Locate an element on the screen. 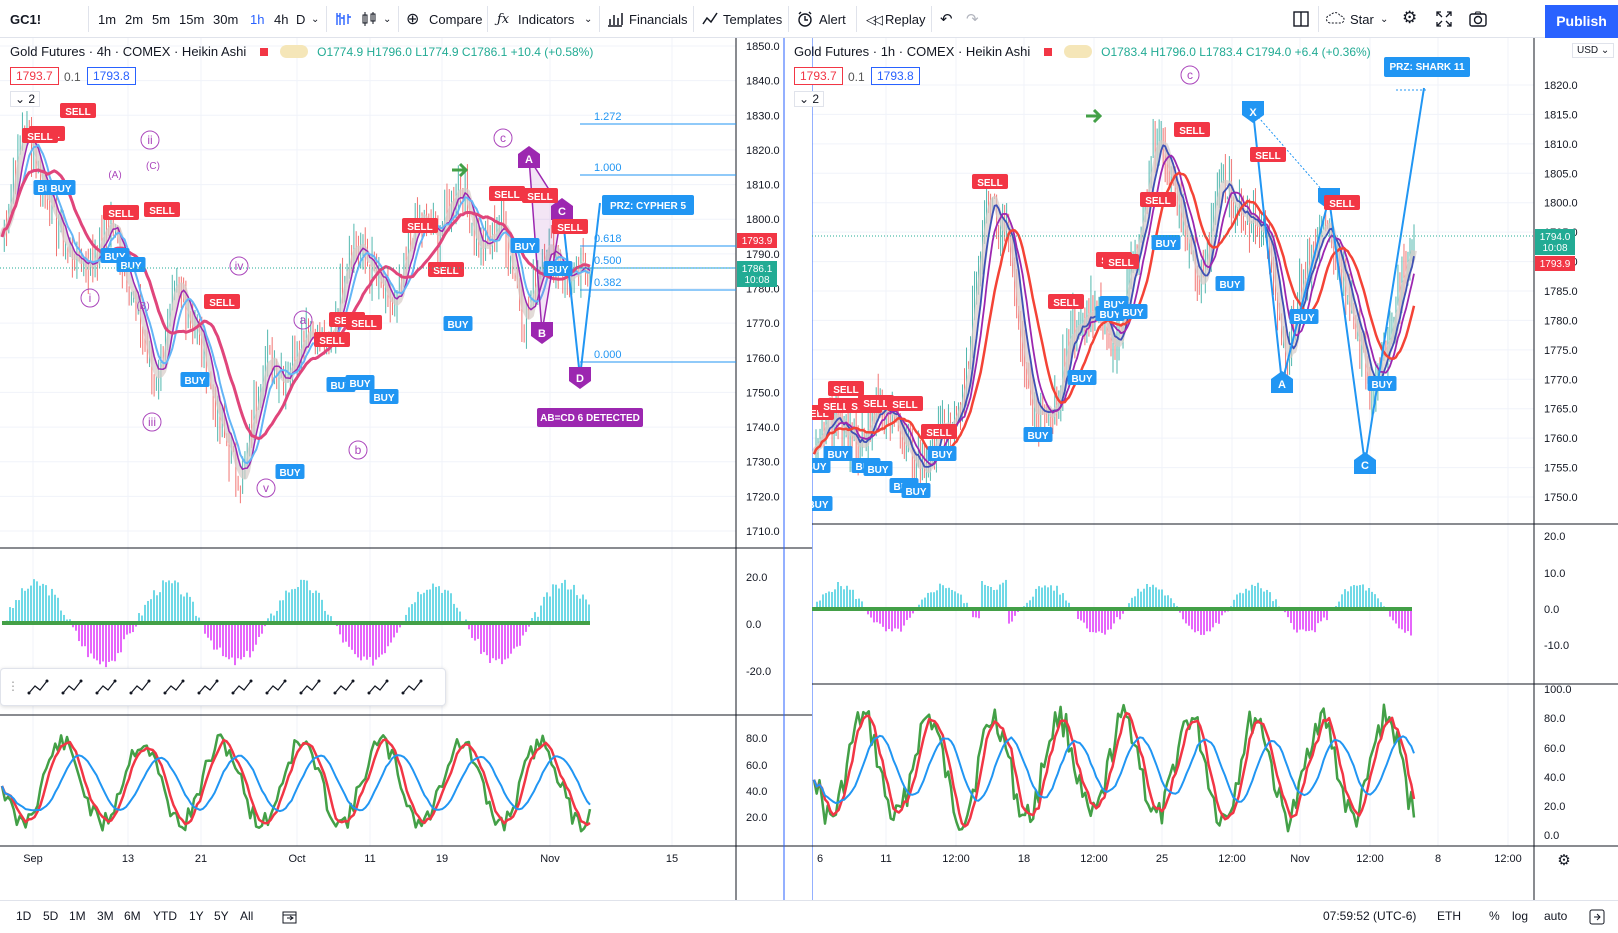  templates-icon is located at coordinates (710, 21).